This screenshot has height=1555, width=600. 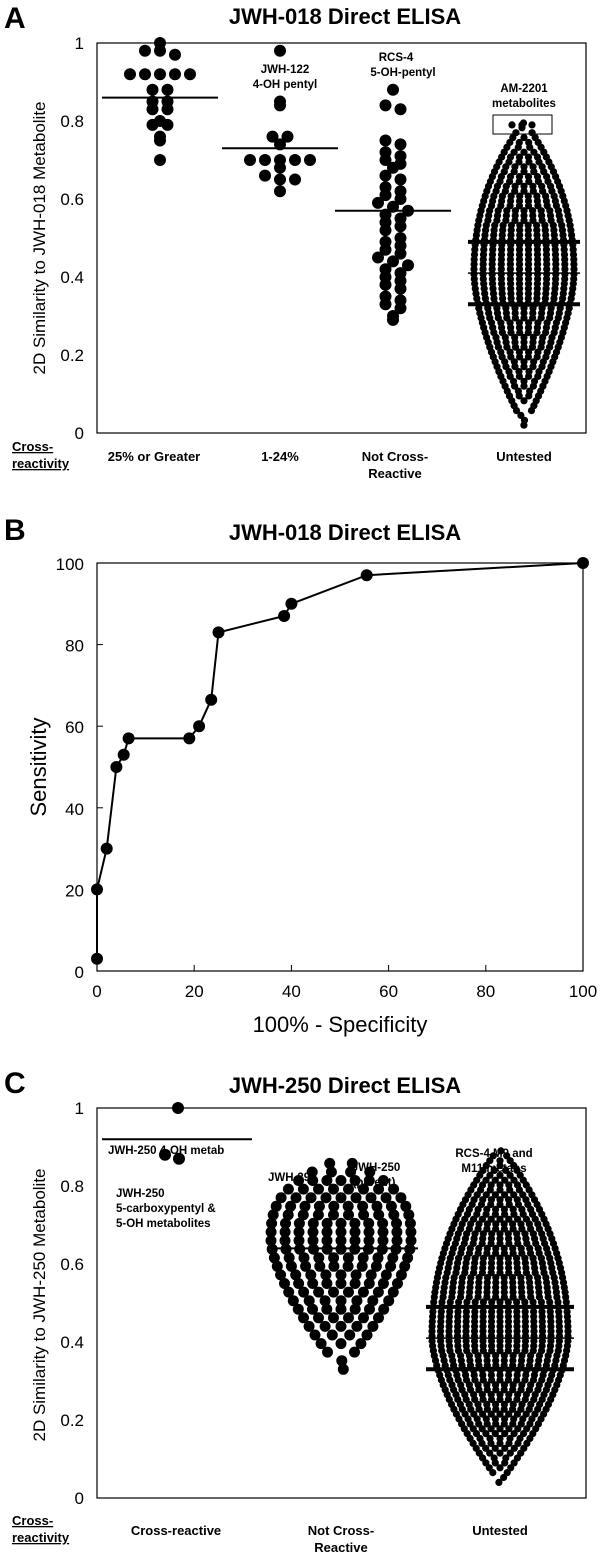 What do you see at coordinates (154, 456) in the screenshot?
I see `panel-a-category-1: 25% or Greater` at bounding box center [154, 456].